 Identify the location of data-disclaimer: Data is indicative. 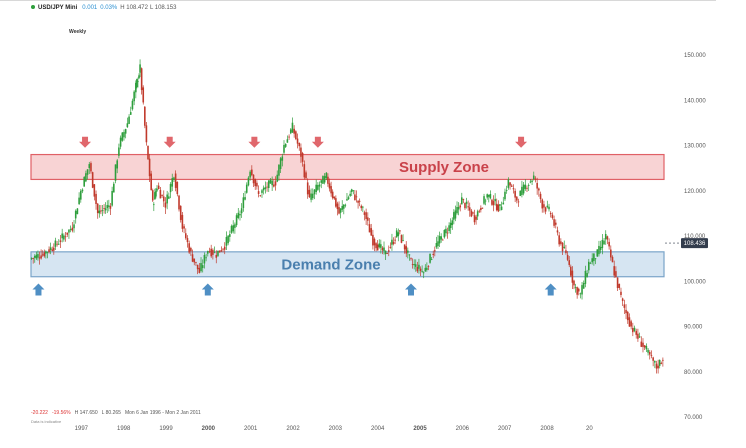
(46, 421).